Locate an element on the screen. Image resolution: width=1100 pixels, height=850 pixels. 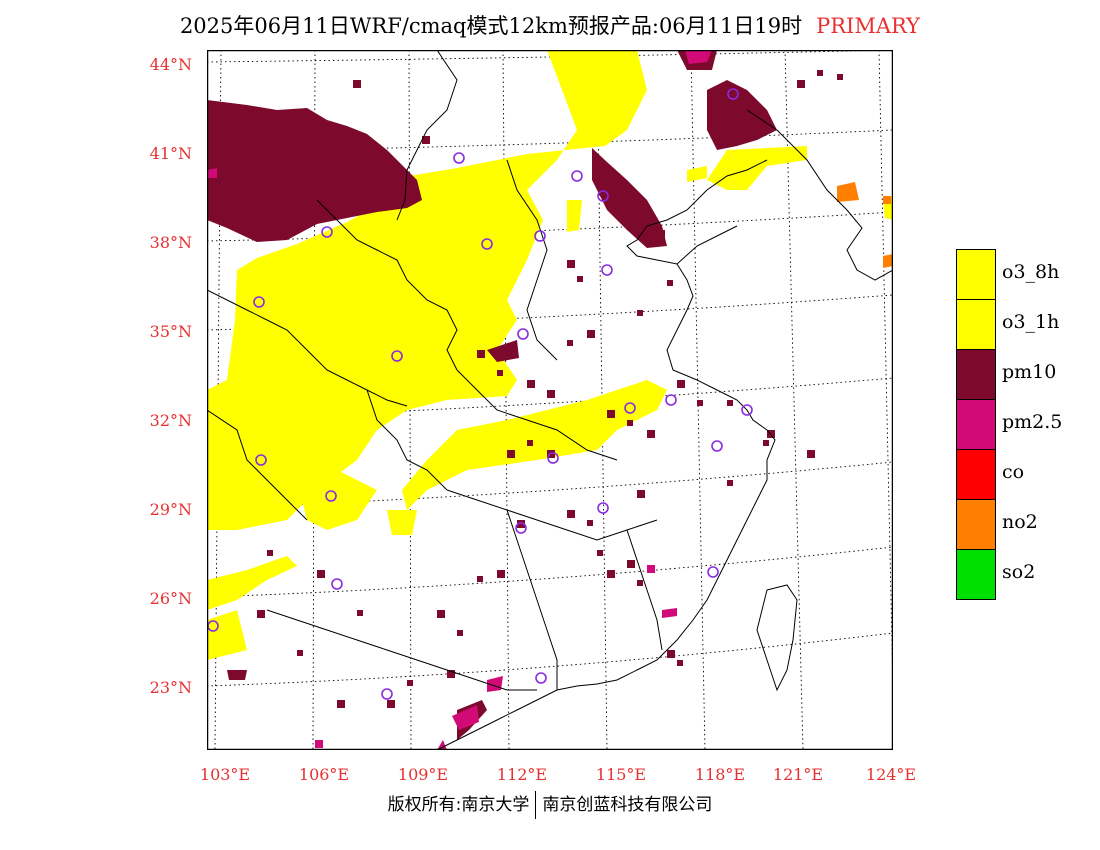
lon-label-121: 121°E is located at coordinates (798, 774).